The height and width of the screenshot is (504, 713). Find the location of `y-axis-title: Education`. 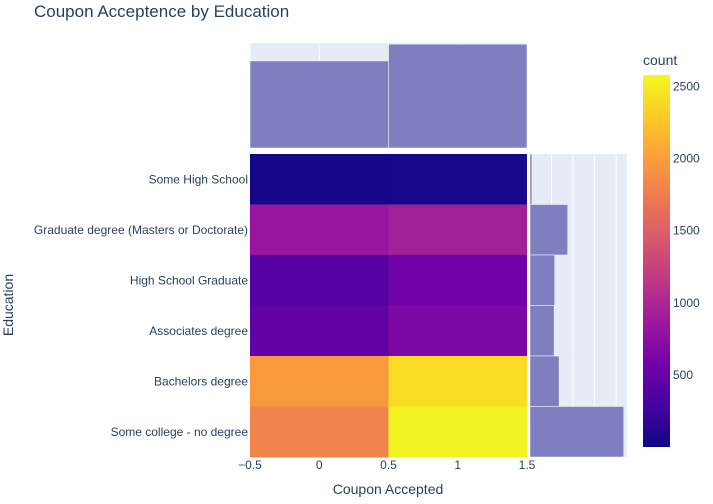

y-axis-title: Education is located at coordinates (8, 305).